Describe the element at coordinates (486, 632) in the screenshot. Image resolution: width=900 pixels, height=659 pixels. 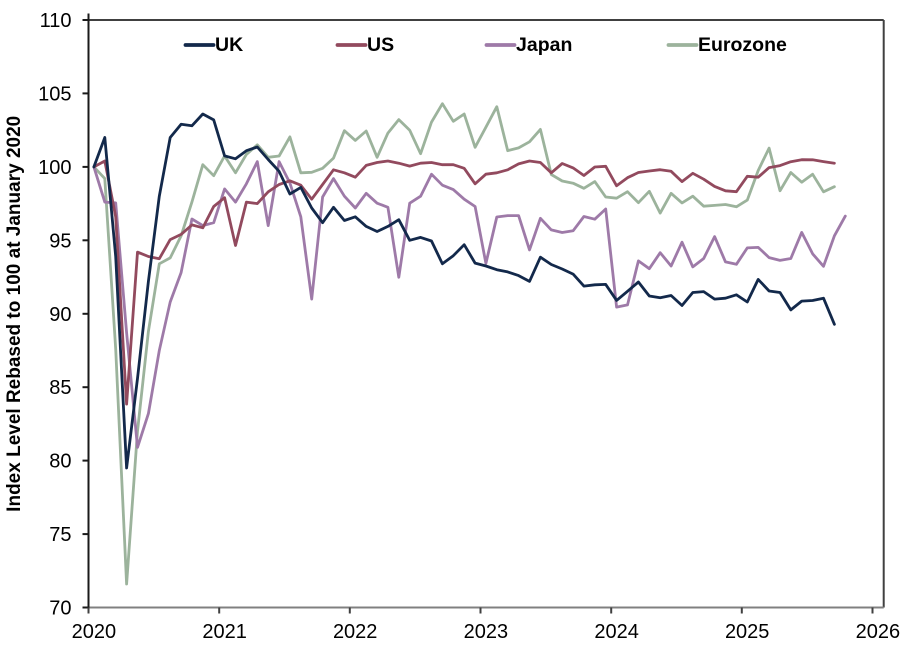
I see `svg-text: 2023` at that location.